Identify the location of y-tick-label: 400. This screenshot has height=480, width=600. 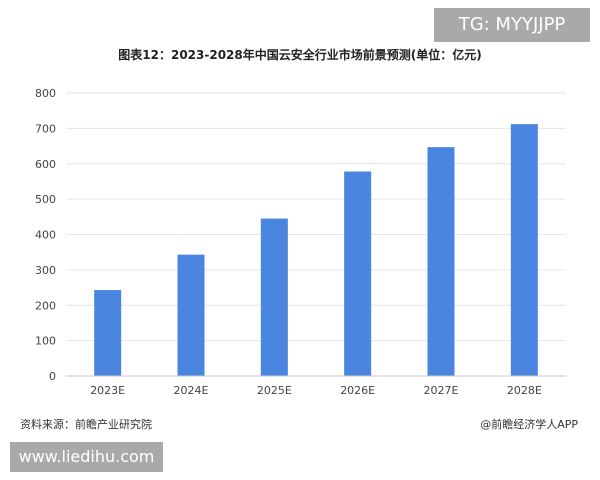
(45, 235).